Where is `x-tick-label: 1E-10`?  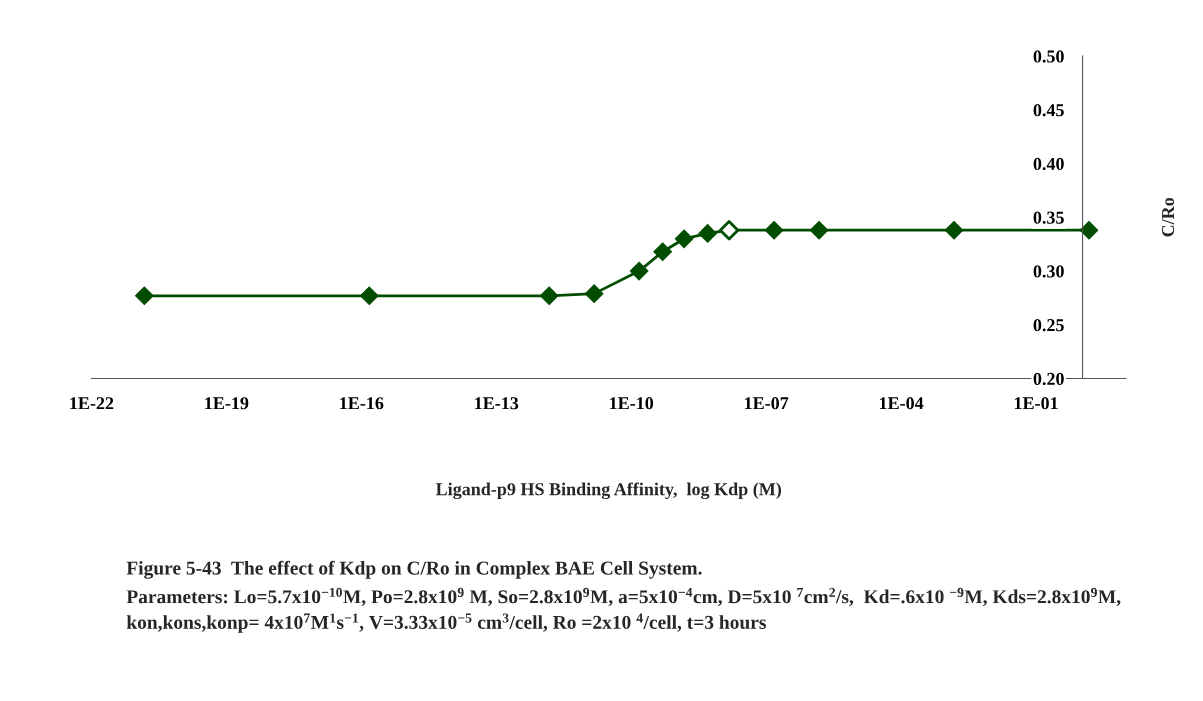
x-tick-label: 1E-10 is located at coordinates (632, 403).